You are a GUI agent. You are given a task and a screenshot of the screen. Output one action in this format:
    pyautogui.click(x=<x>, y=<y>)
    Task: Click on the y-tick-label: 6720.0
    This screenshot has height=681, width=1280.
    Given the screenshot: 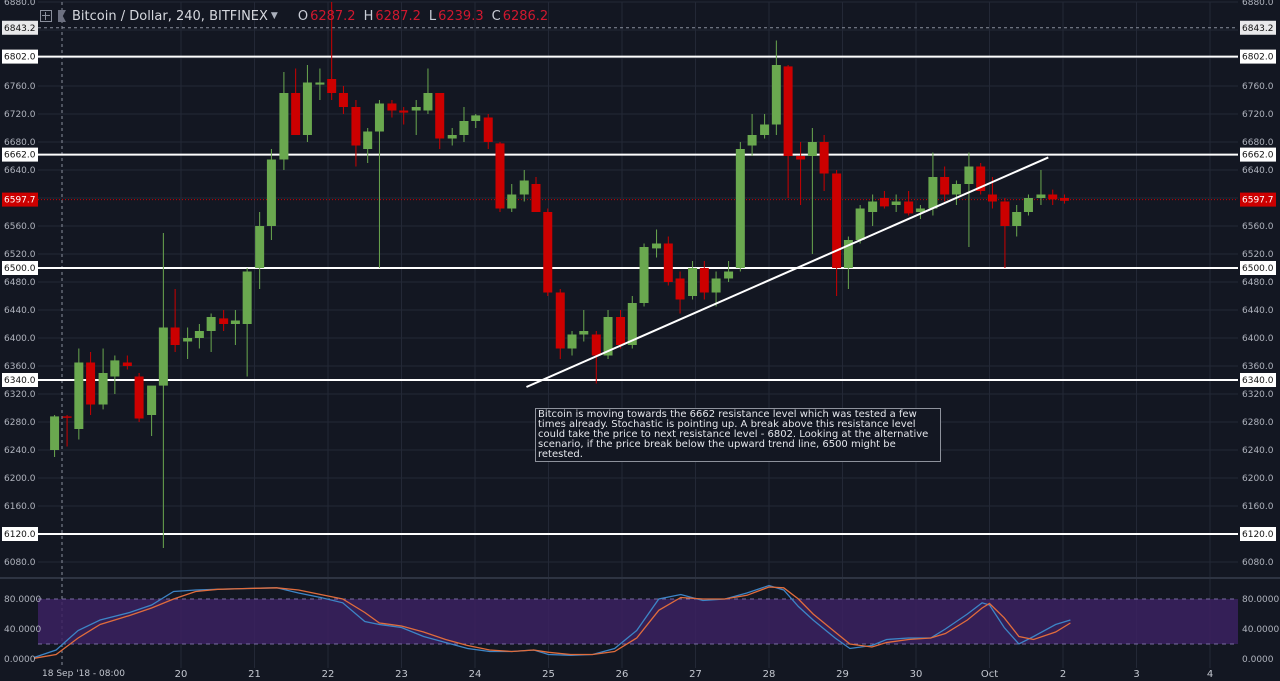 What is the action you would take?
    pyautogui.click(x=1258, y=115)
    